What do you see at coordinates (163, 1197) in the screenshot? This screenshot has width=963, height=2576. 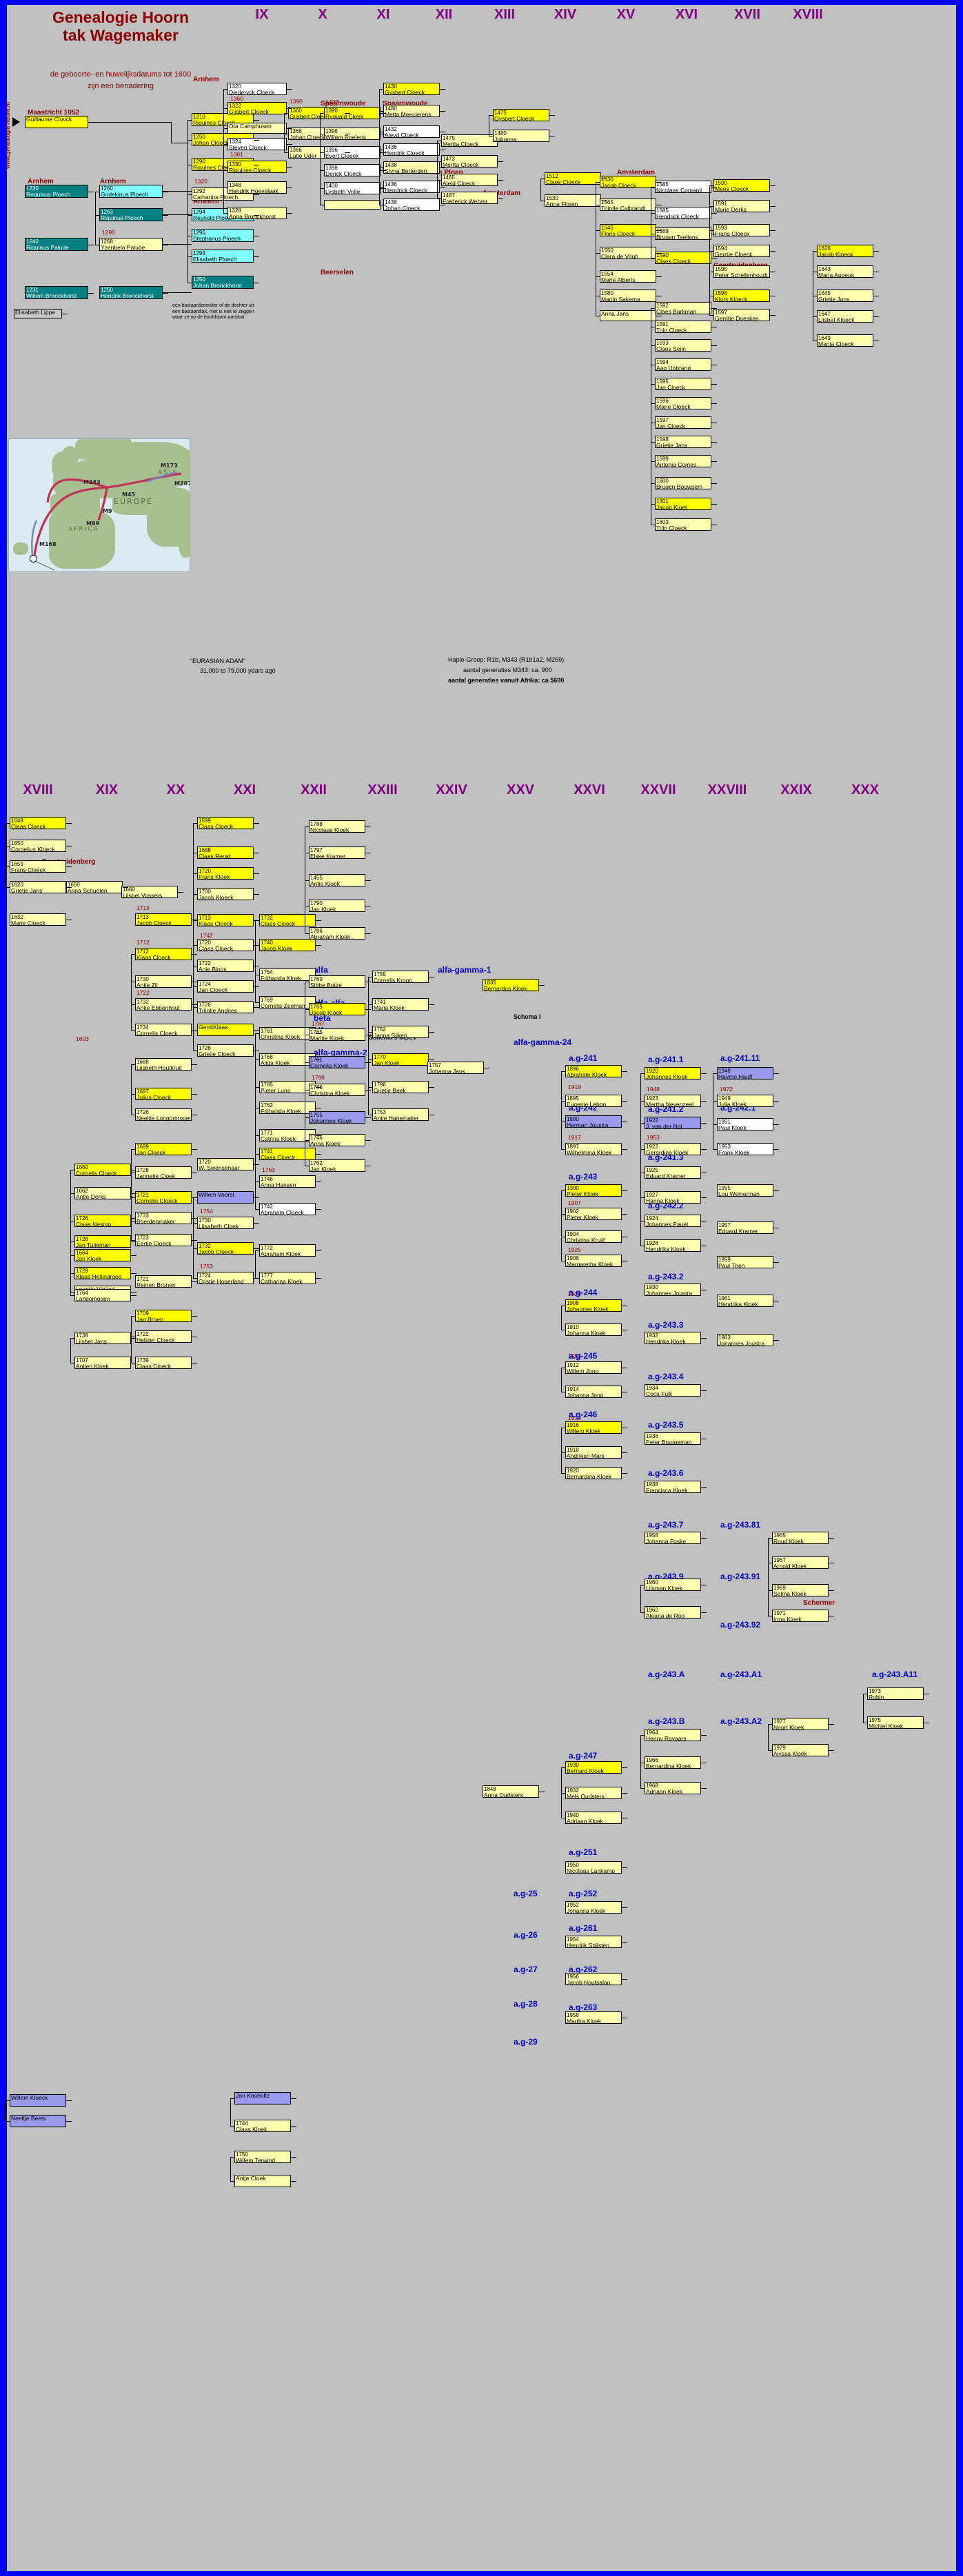 I see `person-box: 1721 Cornelis Cloeck` at bounding box center [163, 1197].